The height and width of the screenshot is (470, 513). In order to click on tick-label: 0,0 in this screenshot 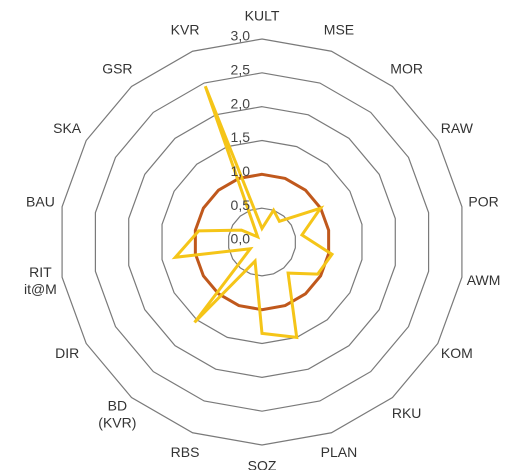, I will do `click(241, 239)`.